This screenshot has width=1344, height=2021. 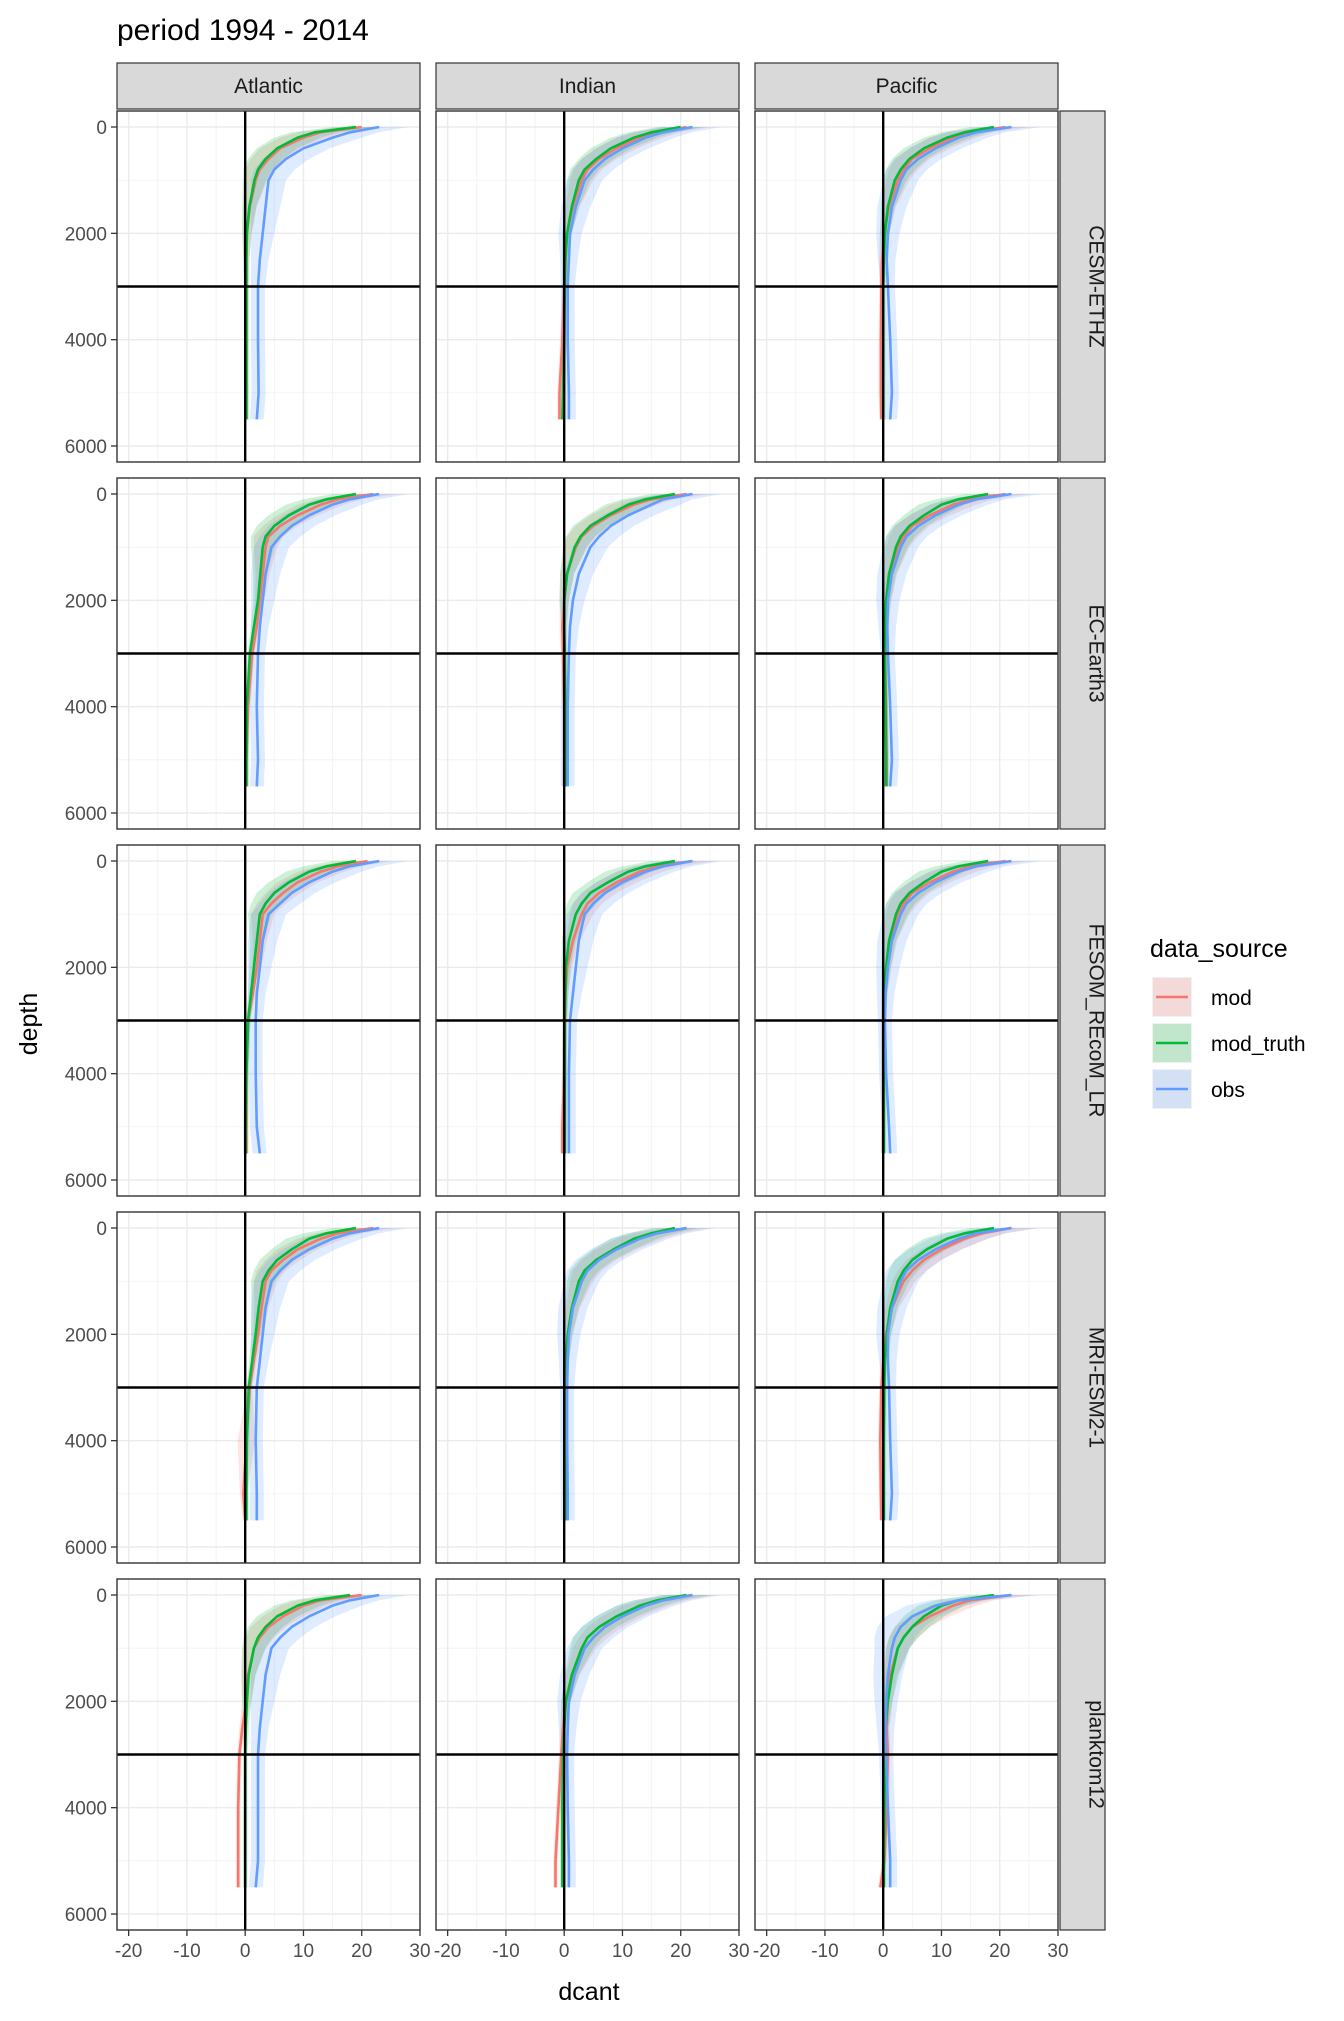 I want to click on strip-label-cesm-ethz: CESM-ETHZ, so click(x=1096, y=286).